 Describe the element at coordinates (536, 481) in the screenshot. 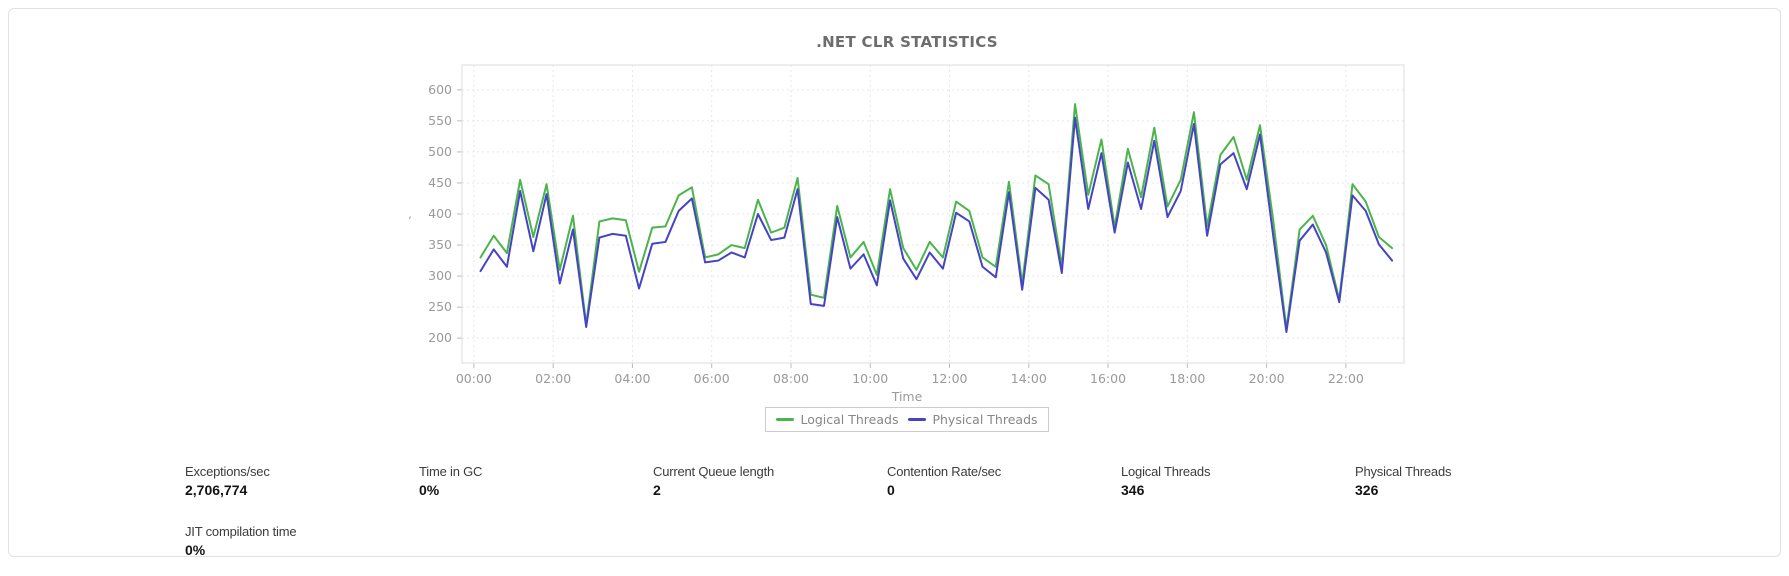

I see `stat-time-in-gc: Time in GC 0%` at that location.